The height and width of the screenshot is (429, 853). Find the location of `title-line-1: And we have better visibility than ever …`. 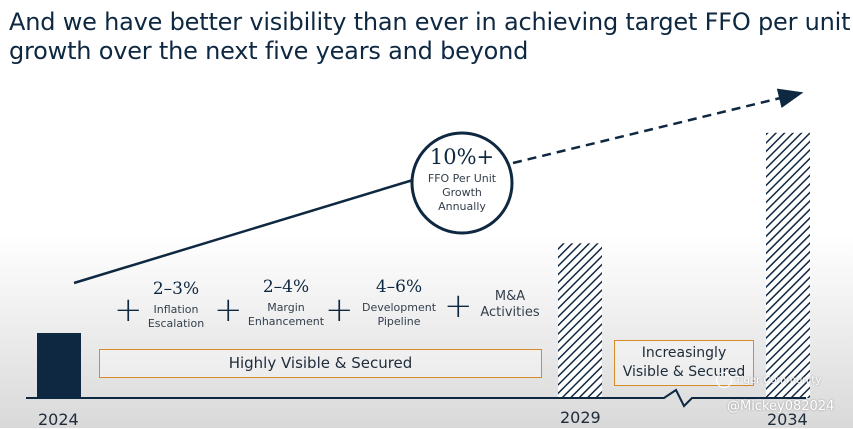

title-line-1: And we have better visibility than ever … is located at coordinates (430, 22).